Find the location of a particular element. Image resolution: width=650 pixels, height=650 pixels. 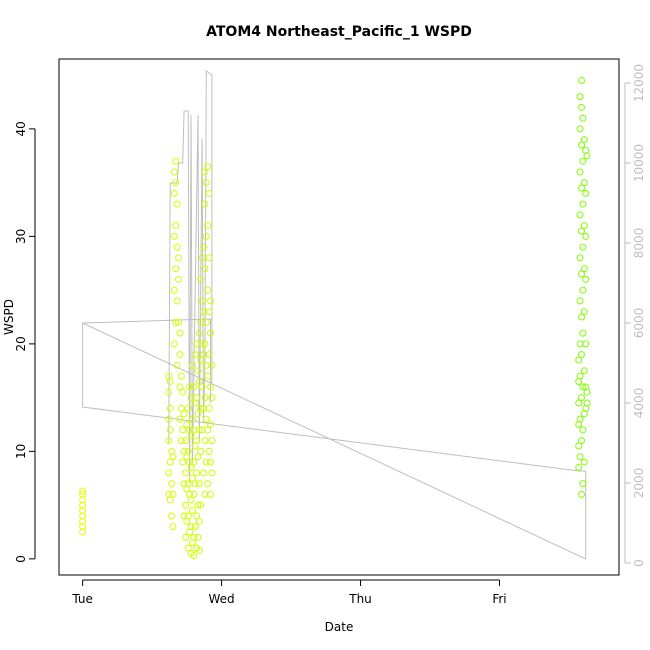

x-tick-label: Tue is located at coordinates (82, 599).